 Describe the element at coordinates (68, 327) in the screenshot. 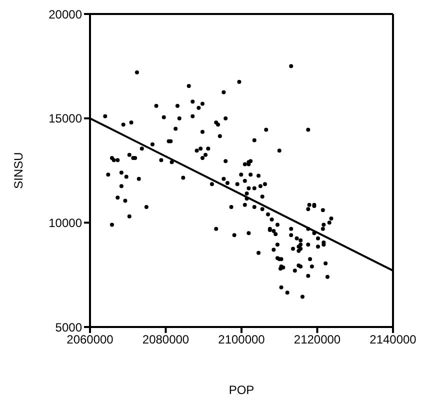

I see `y-tick-label: 5000` at that location.